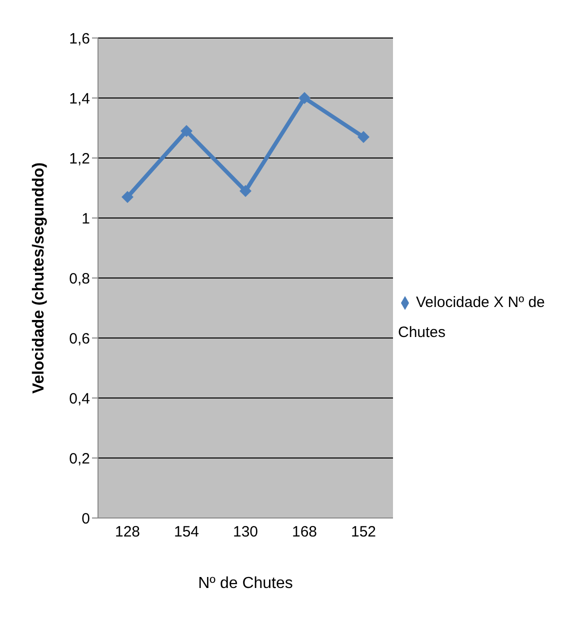  What do you see at coordinates (86, 219) in the screenshot?
I see `y-tick-label: 1` at bounding box center [86, 219].